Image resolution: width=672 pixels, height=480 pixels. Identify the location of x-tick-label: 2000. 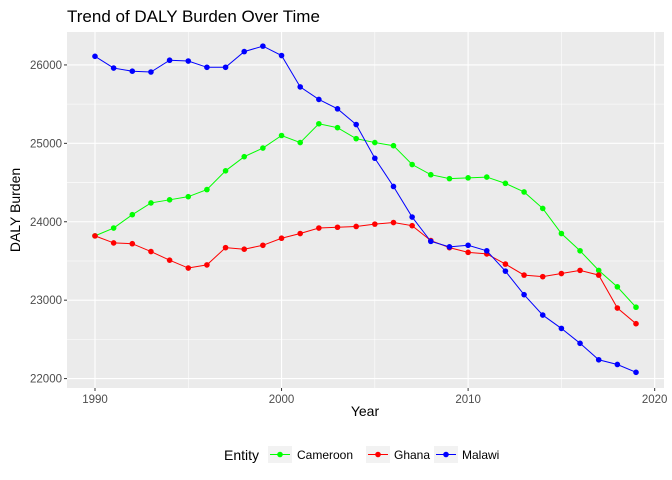
(282, 400).